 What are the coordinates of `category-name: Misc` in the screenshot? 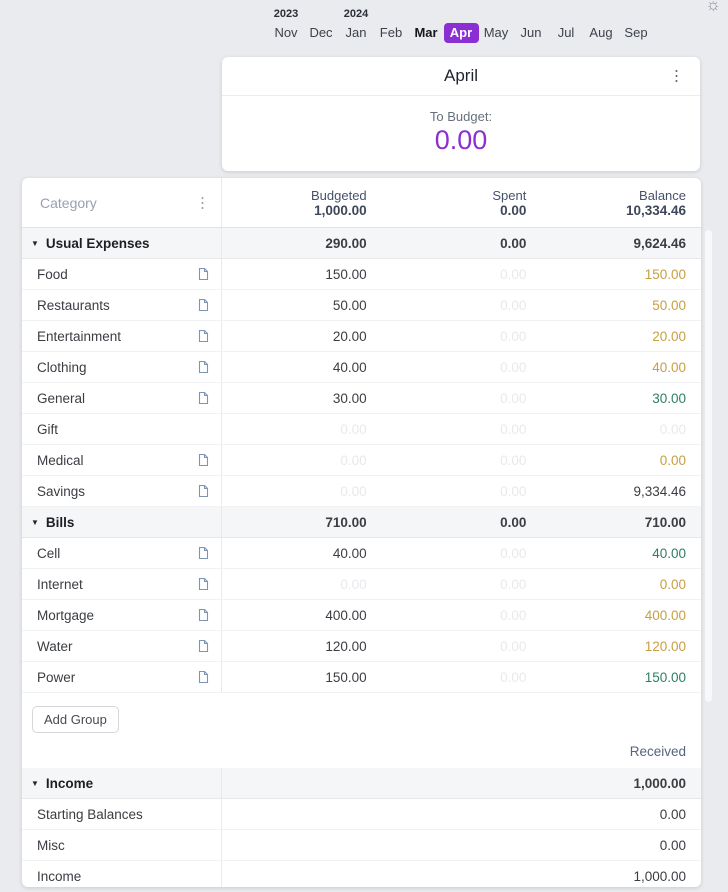 It's located at (51, 845).